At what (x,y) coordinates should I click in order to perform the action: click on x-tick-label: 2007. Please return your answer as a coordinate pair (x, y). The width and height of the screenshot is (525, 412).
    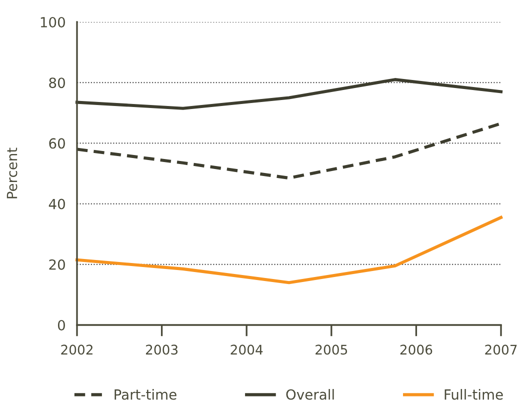
    Looking at the image, I should click on (501, 349).